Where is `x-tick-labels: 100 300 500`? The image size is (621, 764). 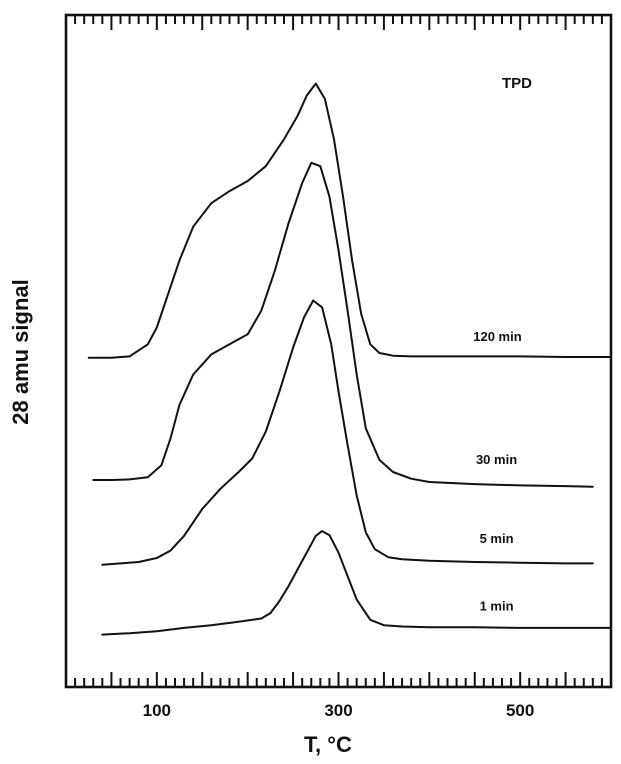
x-tick-labels: 100 300 500 is located at coordinates (339, 710).